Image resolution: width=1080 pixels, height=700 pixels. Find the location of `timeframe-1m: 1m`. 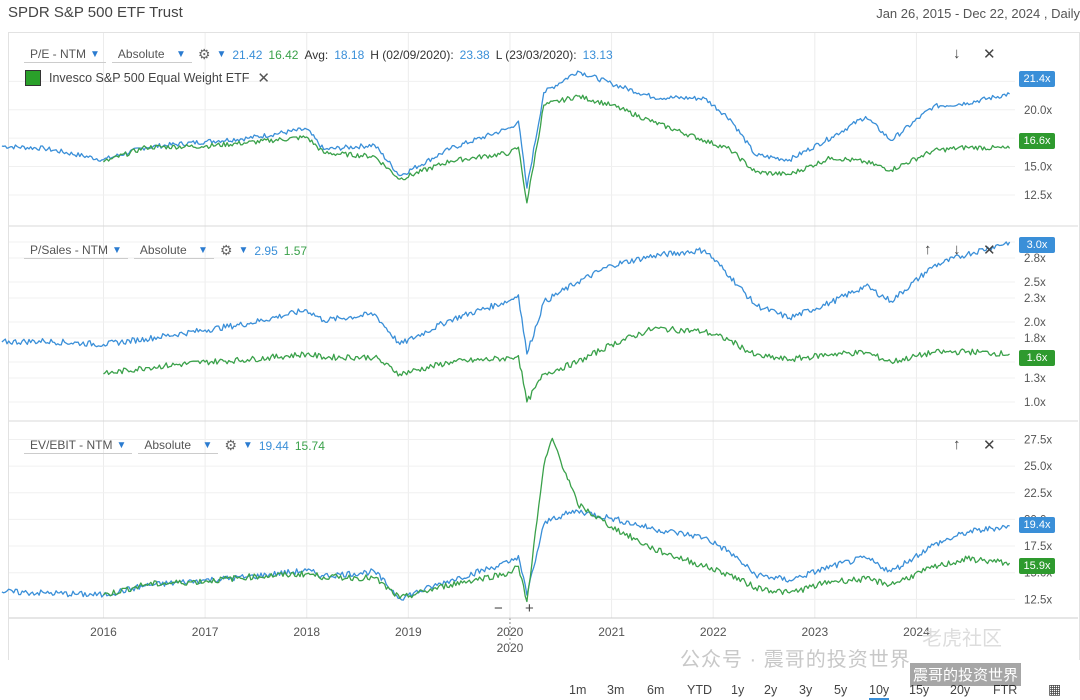

timeframe-1m: 1m is located at coordinates (578, 690).